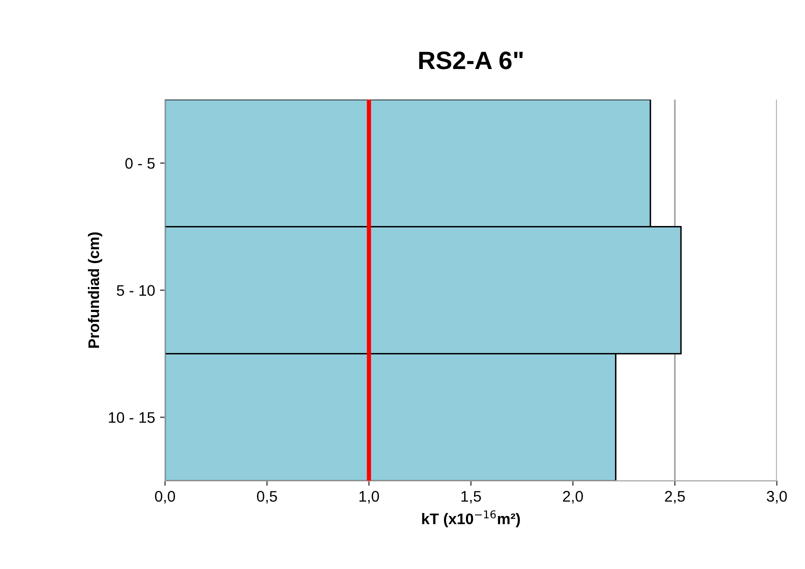 The image size is (805, 569). I want to click on x-tick-label: 2,0, so click(573, 497).